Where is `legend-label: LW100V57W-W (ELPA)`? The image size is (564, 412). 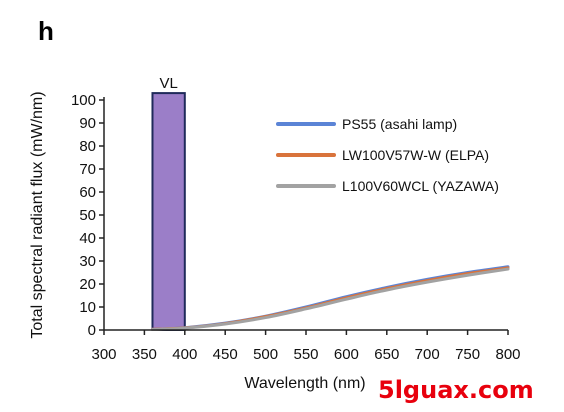
legend-label: LW100V57W-W (ELPA) is located at coordinates (415, 155).